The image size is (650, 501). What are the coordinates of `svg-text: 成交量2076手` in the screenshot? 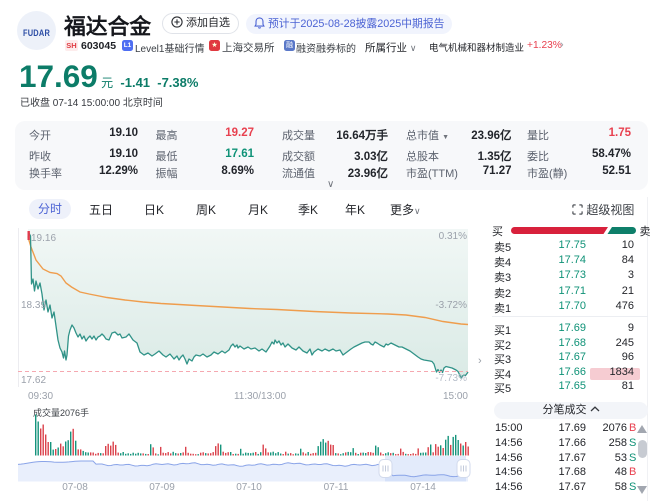 It's located at (61, 412).